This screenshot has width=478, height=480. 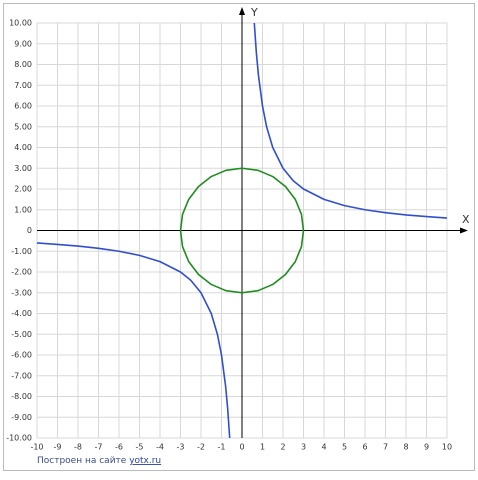 I want to click on y-tick-label: 4.00, so click(x=23, y=147).